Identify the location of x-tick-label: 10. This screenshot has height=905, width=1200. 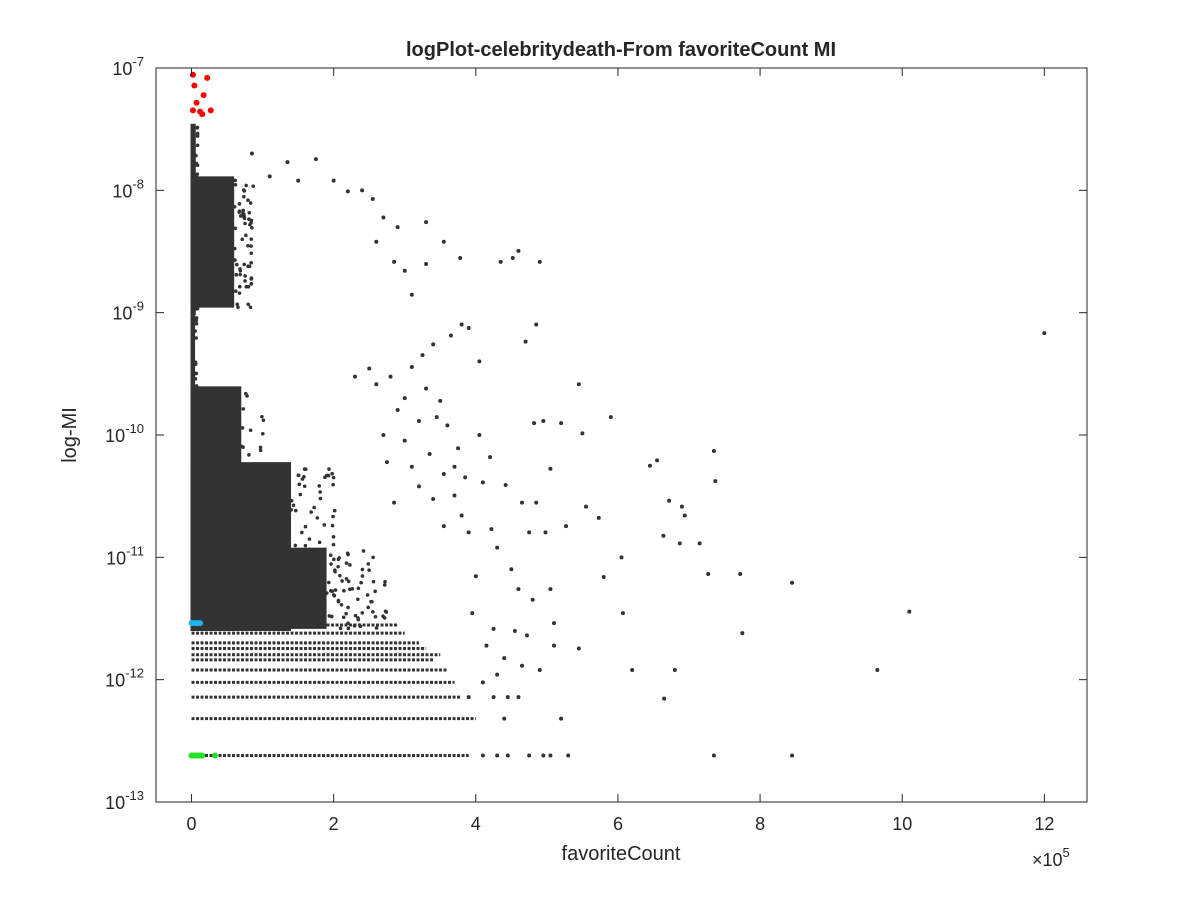
(902, 824).